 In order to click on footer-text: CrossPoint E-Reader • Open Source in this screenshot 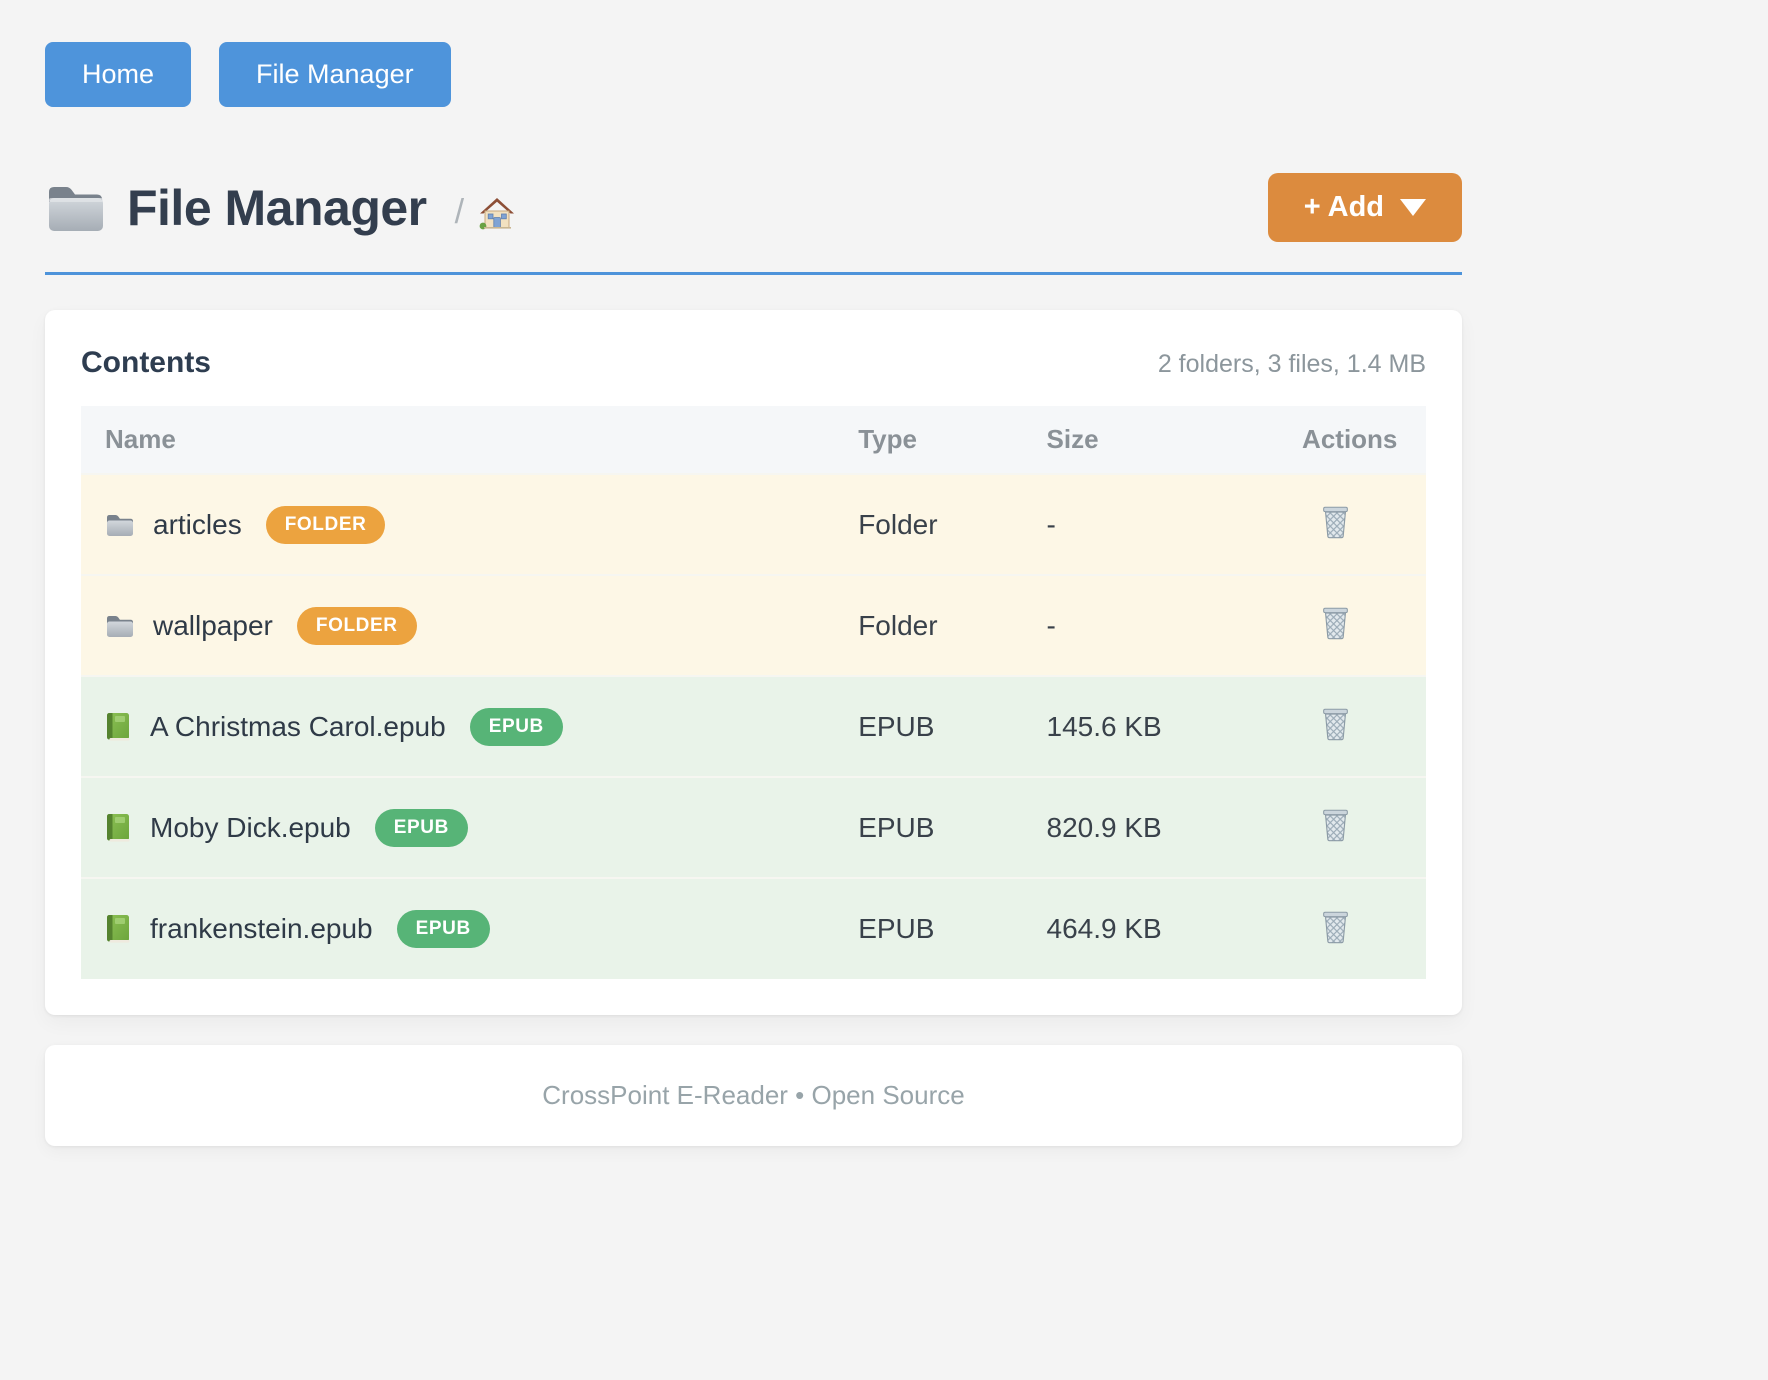, I will do `click(753, 1095)`.